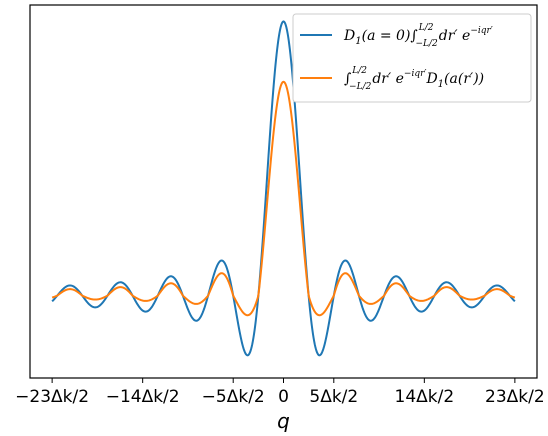 The image size is (548, 436). I want to click on x-tick-label: −5Δk/2, so click(233, 397).